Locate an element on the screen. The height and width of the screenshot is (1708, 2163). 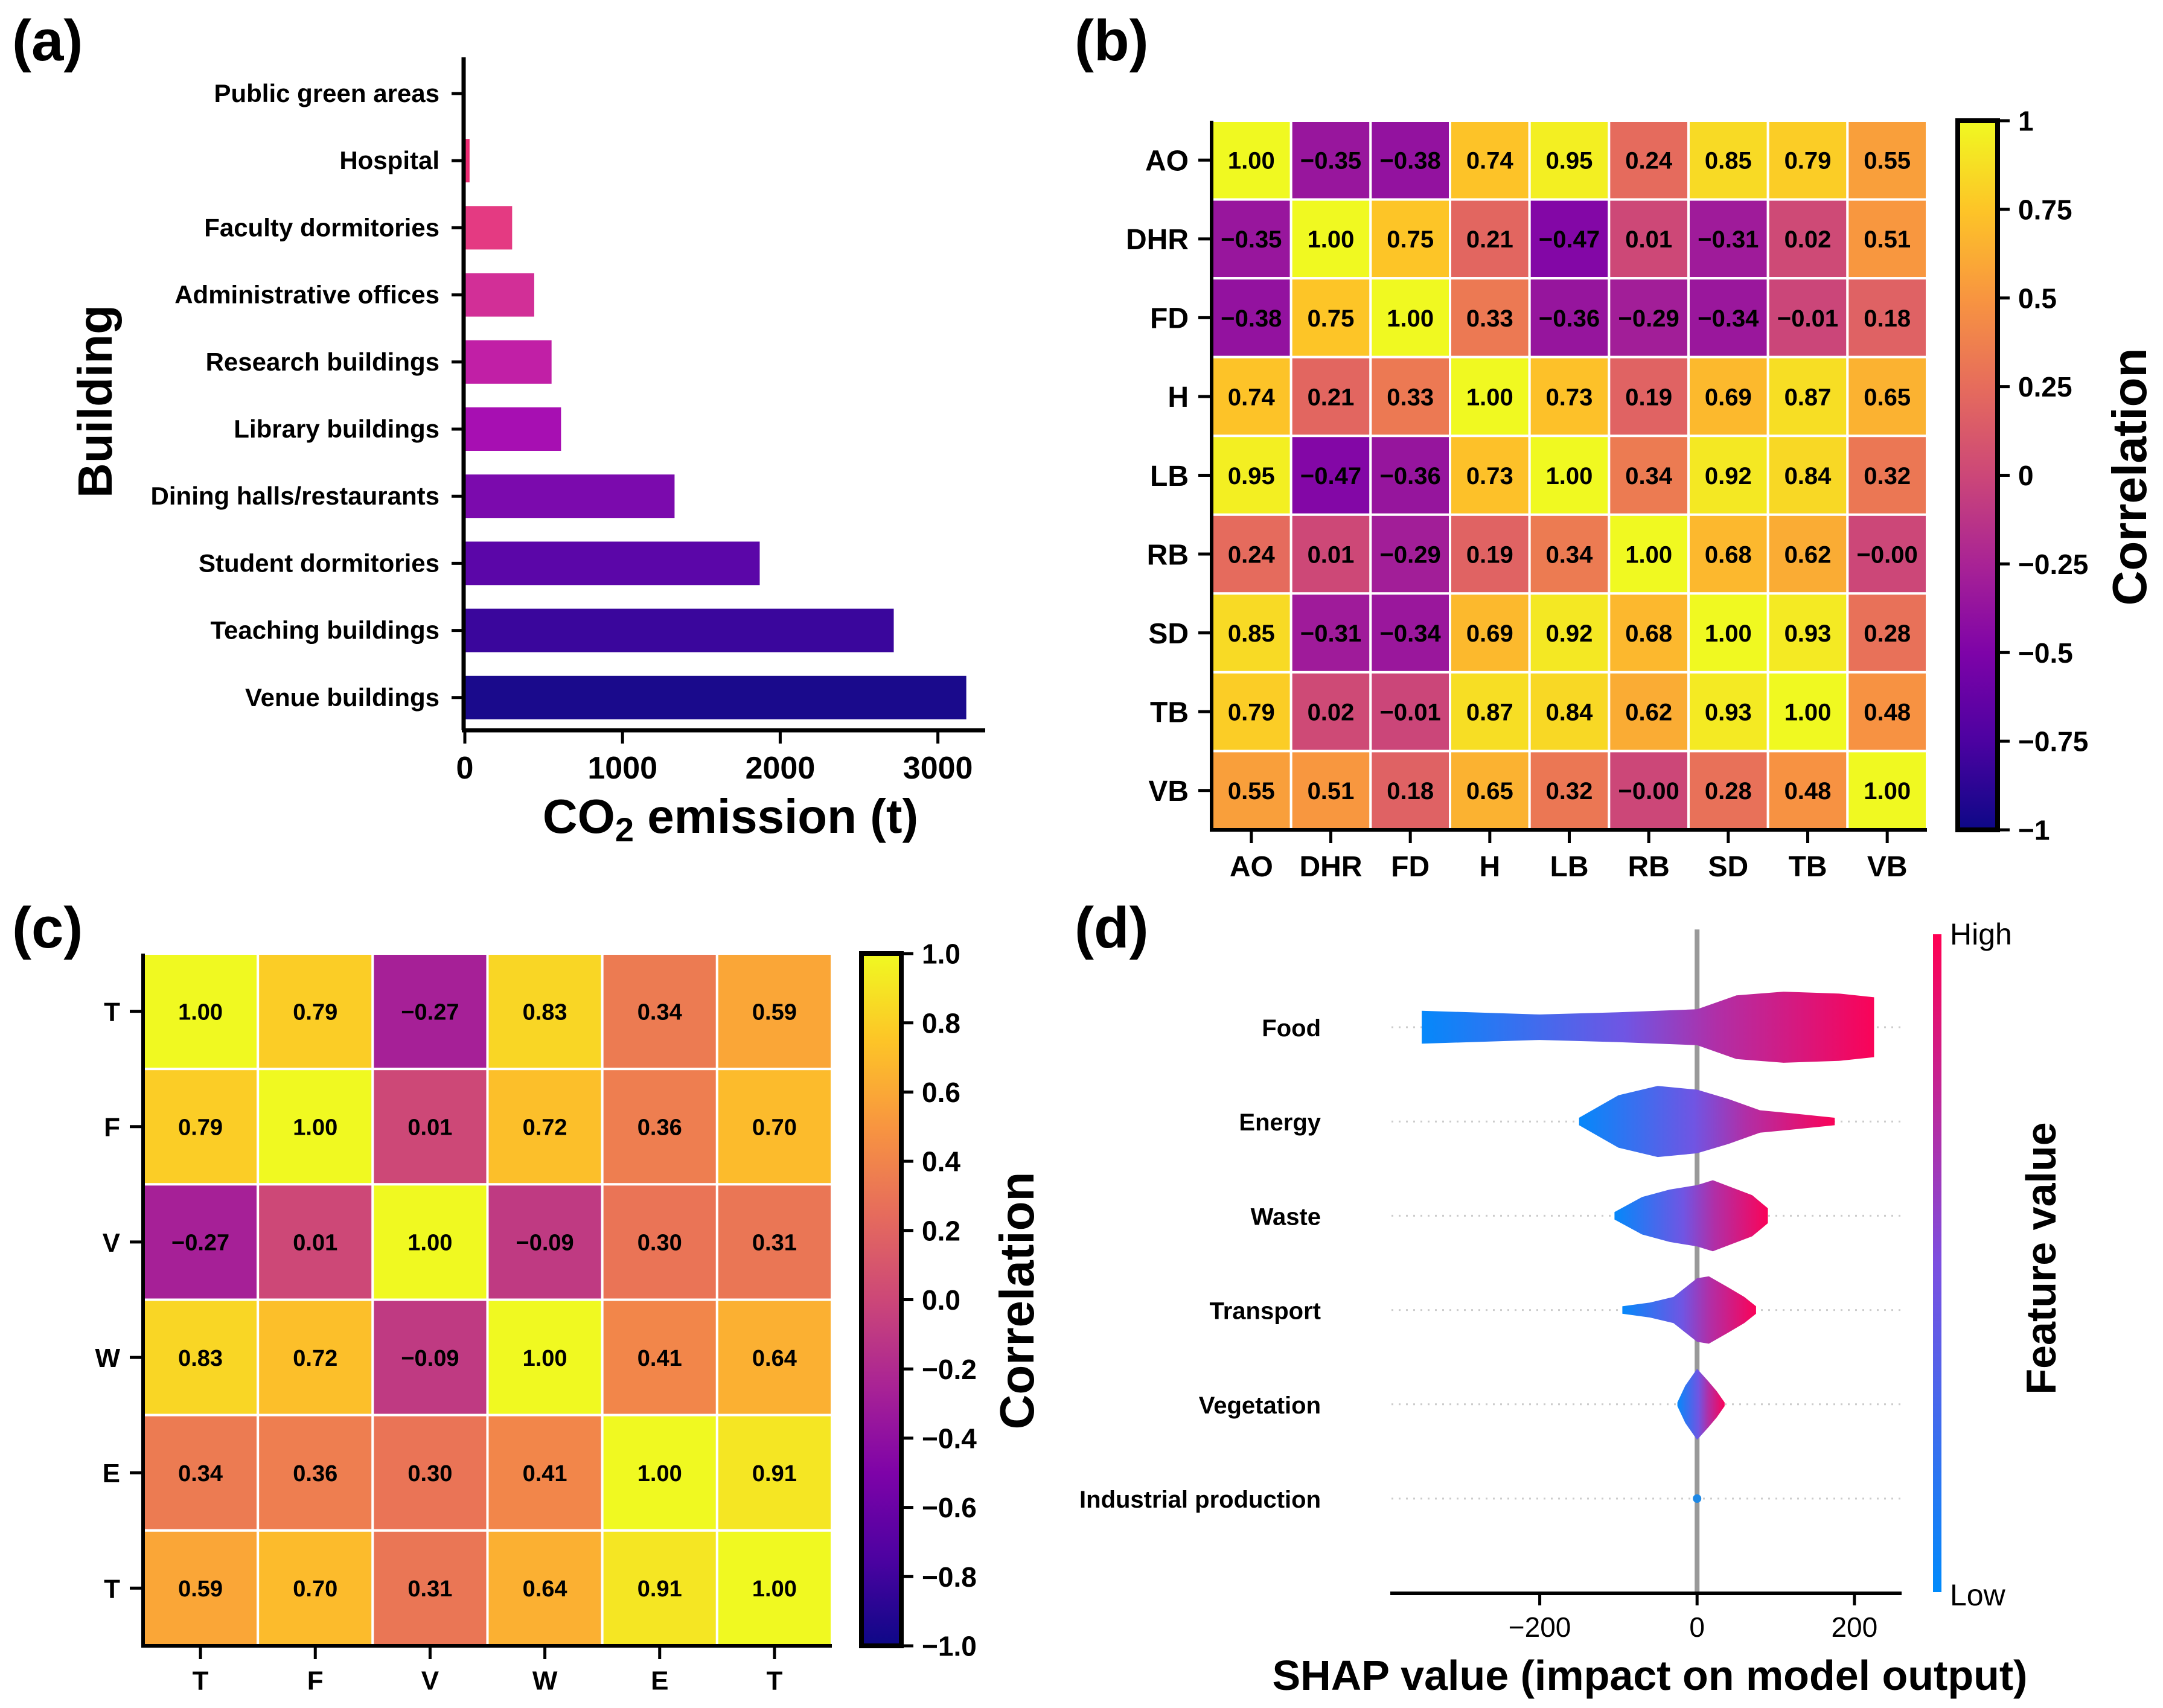
c-cell-value: 0.59 is located at coordinates (200, 1589).